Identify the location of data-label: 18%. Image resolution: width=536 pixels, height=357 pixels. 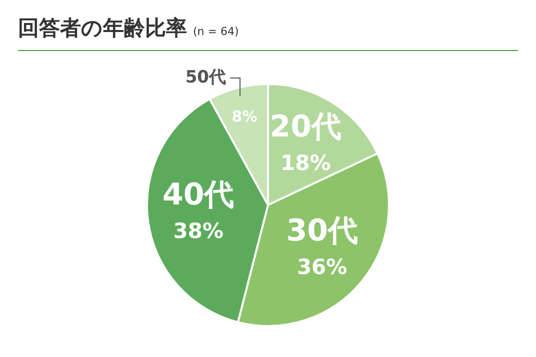
(305, 163).